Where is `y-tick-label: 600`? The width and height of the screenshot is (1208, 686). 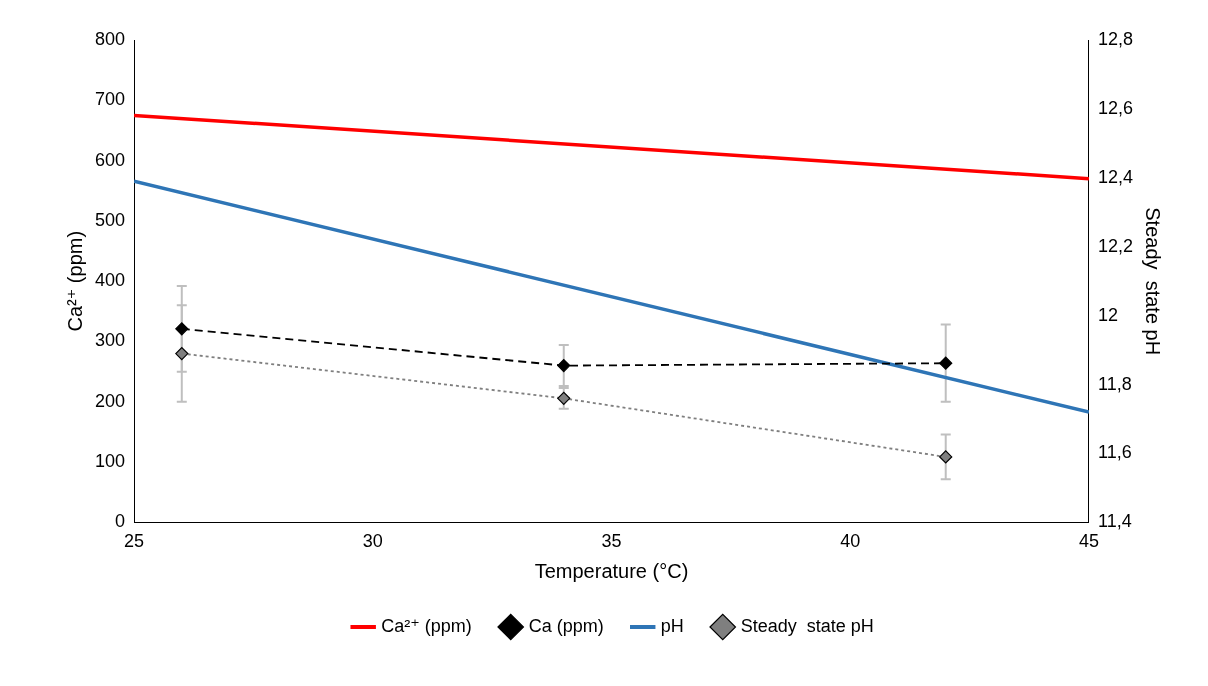 y-tick-label: 600 is located at coordinates (110, 159).